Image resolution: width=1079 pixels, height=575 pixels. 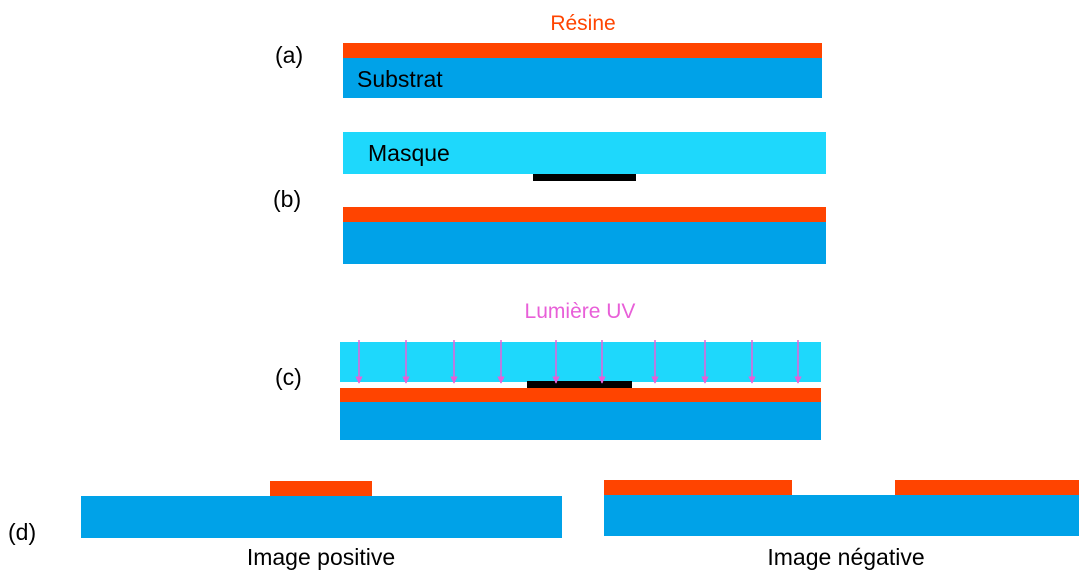 What do you see at coordinates (549, 198) in the screenshot?
I see `step-b: Masque (b)` at bounding box center [549, 198].